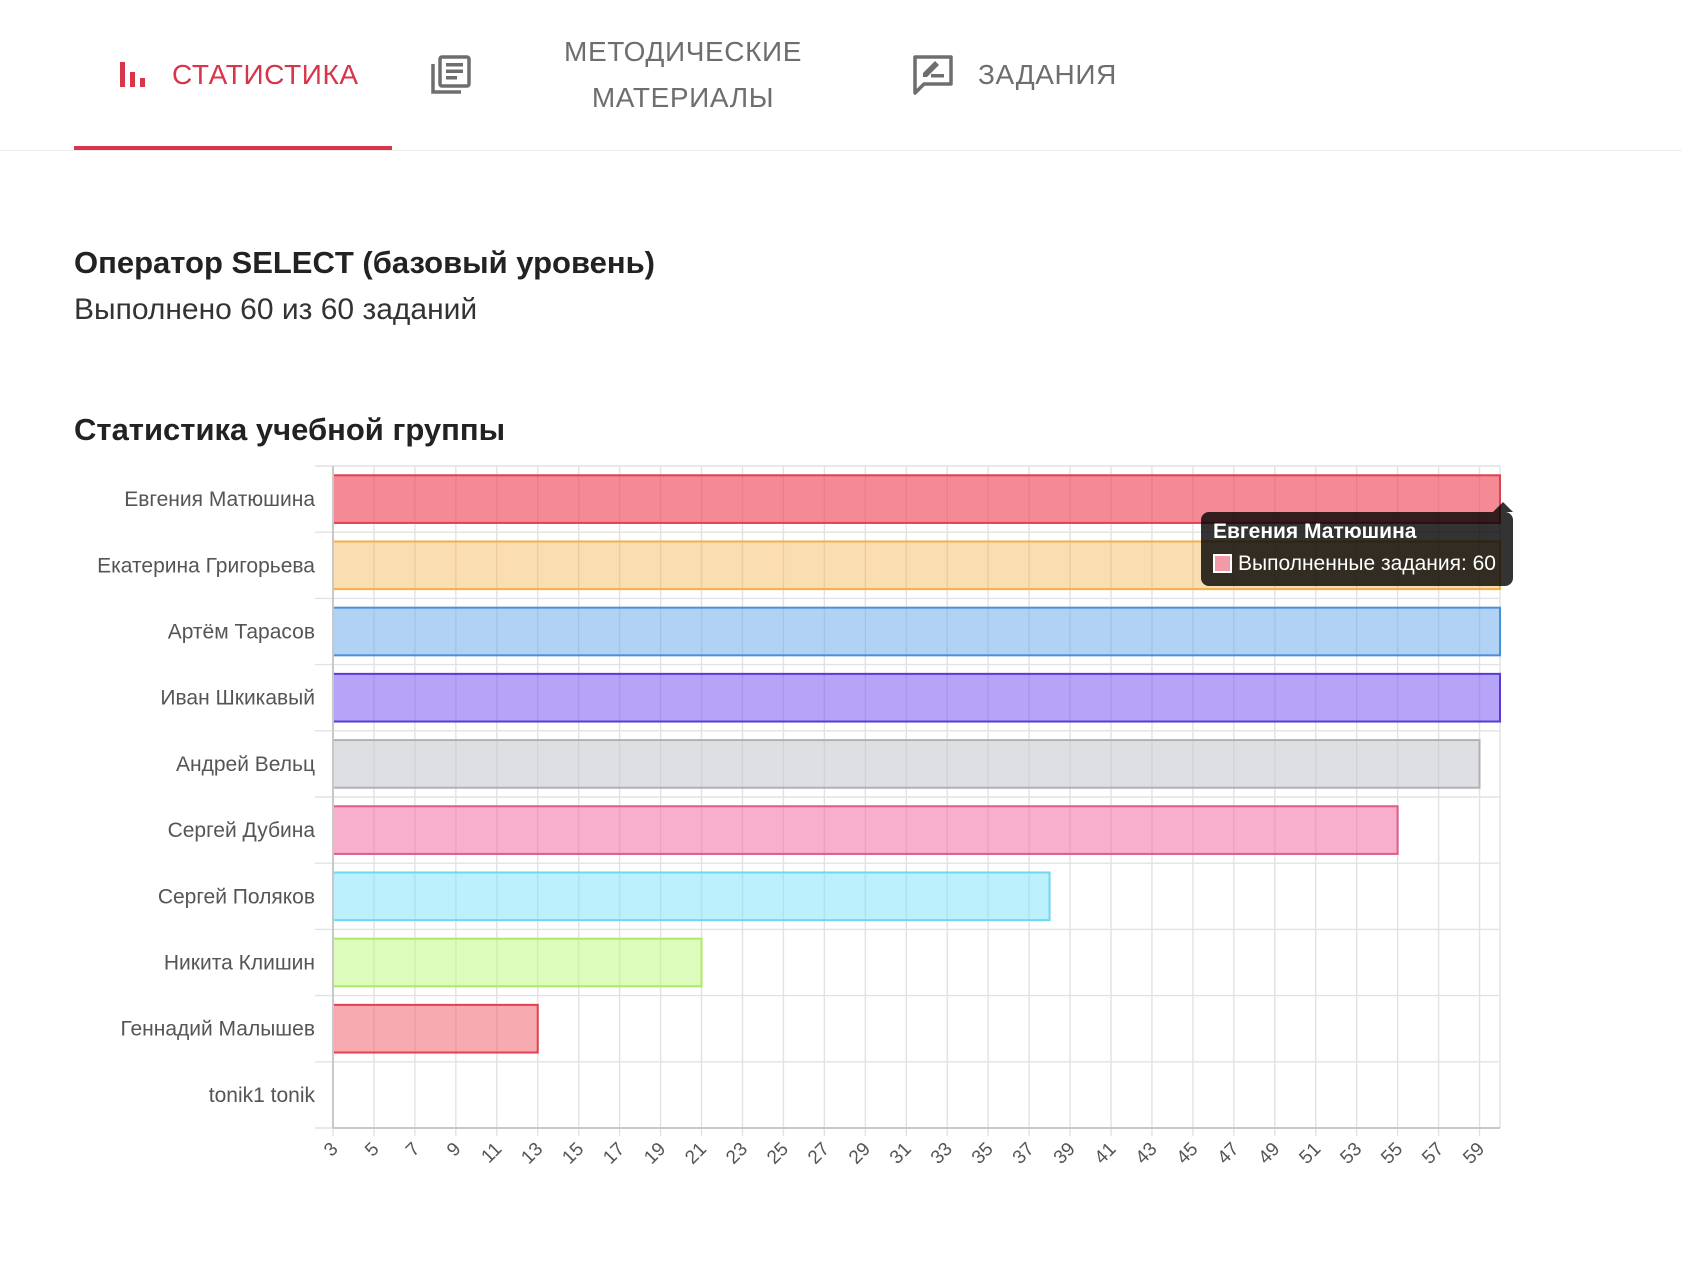 Image resolution: width=1682 pixels, height=1280 pixels. Describe the element at coordinates (614, 1154) in the screenshot. I see `x-tick-label: 17` at that location.